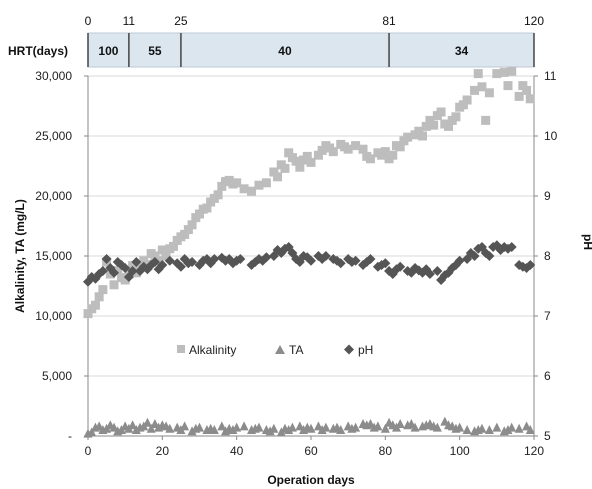  What do you see at coordinates (212, 350) in the screenshot?
I see `legend-label-alkalinity: Alkalinity` at bounding box center [212, 350].